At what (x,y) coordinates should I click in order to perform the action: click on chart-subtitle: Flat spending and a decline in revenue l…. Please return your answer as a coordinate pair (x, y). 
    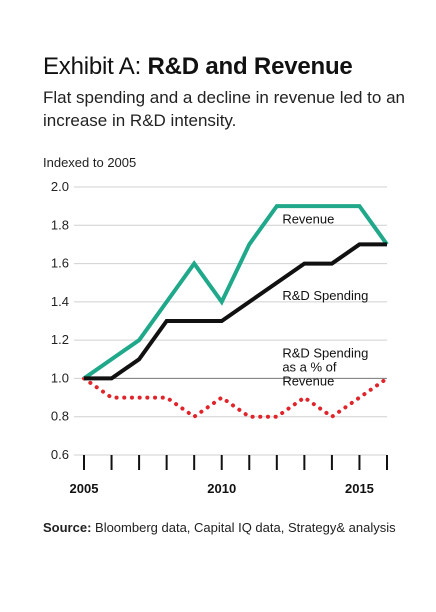
    Looking at the image, I should click on (224, 109).